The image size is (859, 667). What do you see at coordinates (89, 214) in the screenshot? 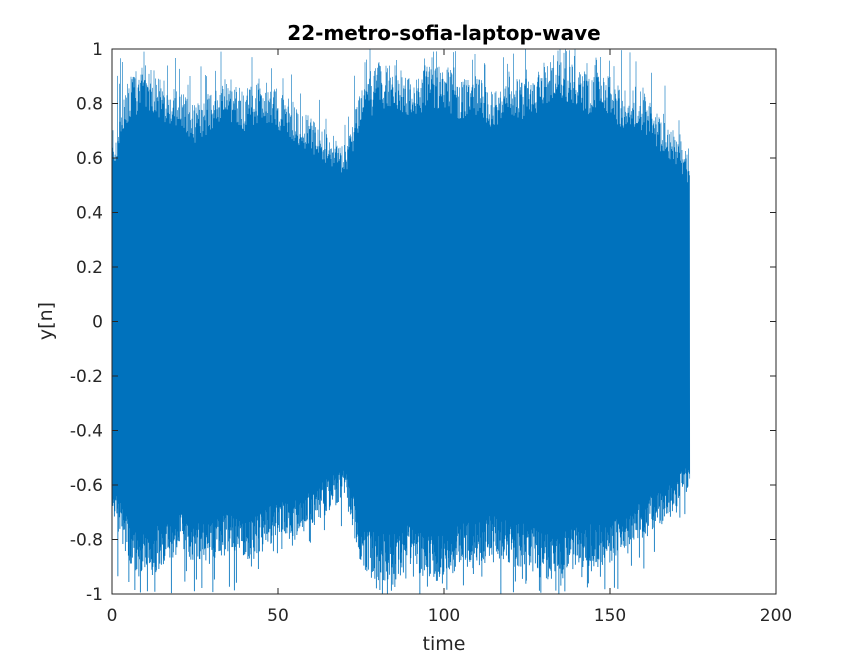
I see `y-tick-label: 0.4` at bounding box center [89, 214].